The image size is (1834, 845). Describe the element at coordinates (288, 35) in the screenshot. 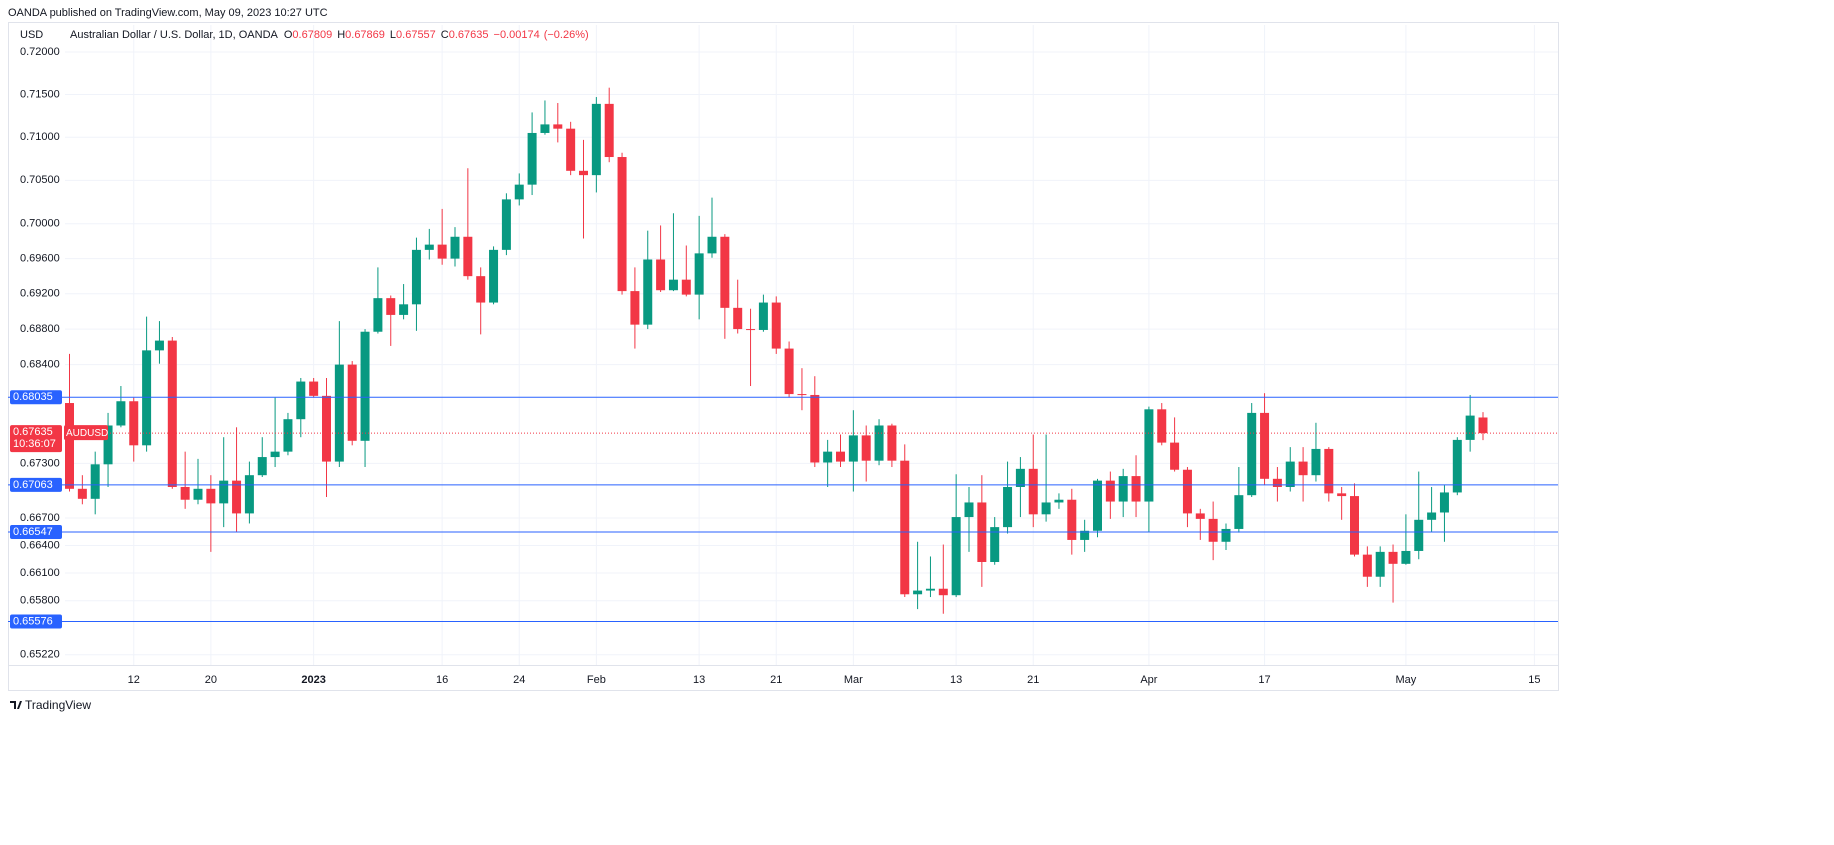

I see `legend-key: O` at that location.